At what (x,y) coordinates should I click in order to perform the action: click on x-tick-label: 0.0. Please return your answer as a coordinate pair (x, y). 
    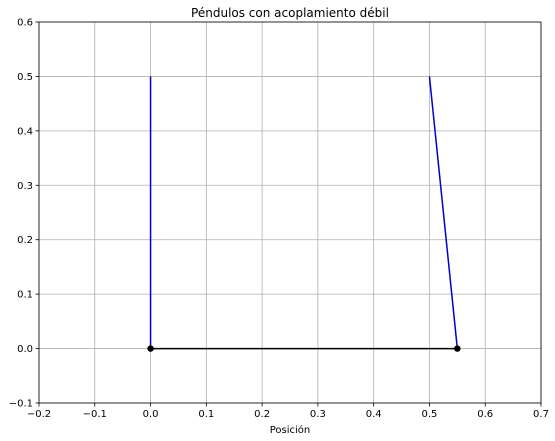
    Looking at the image, I should click on (151, 414).